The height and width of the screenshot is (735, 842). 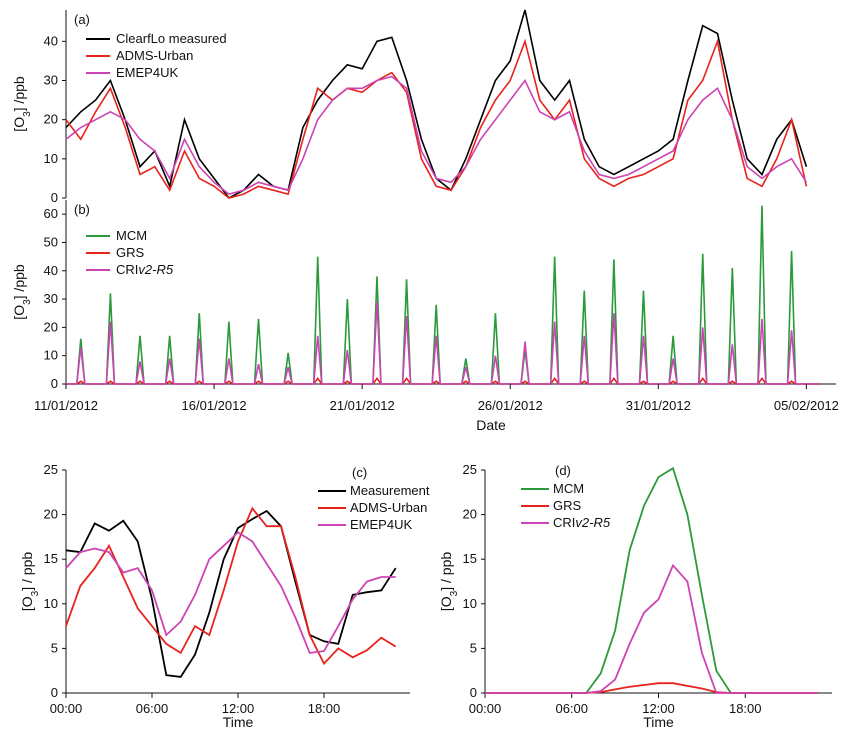 I want to click on x-tick-label: 16/01/2012, so click(x=214, y=405).